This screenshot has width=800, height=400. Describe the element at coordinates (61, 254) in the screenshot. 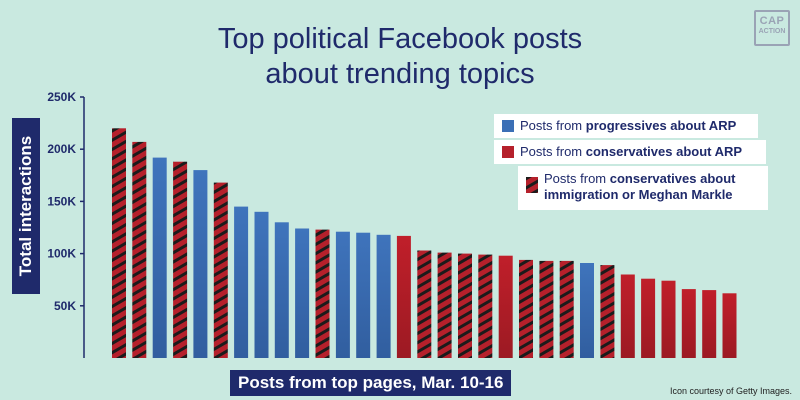

I see `y-tick-label: 100K` at that location.